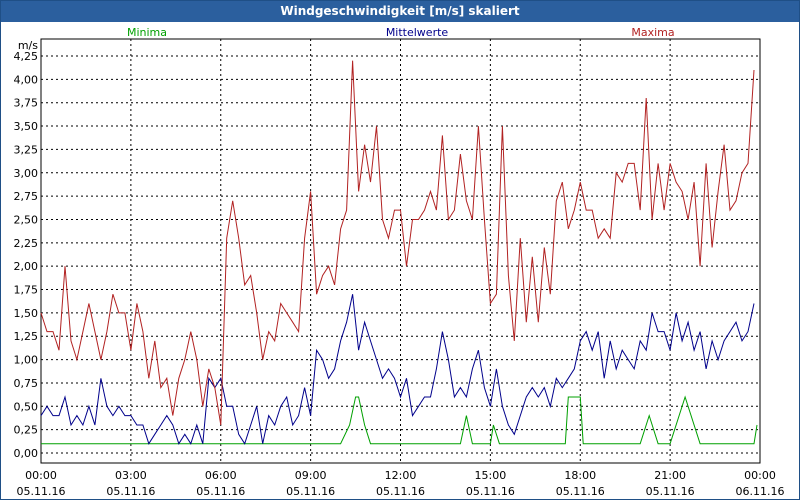 The image size is (800, 500). What do you see at coordinates (580, 475) in the screenshot?
I see `x-tick-time: 18:00` at bounding box center [580, 475].